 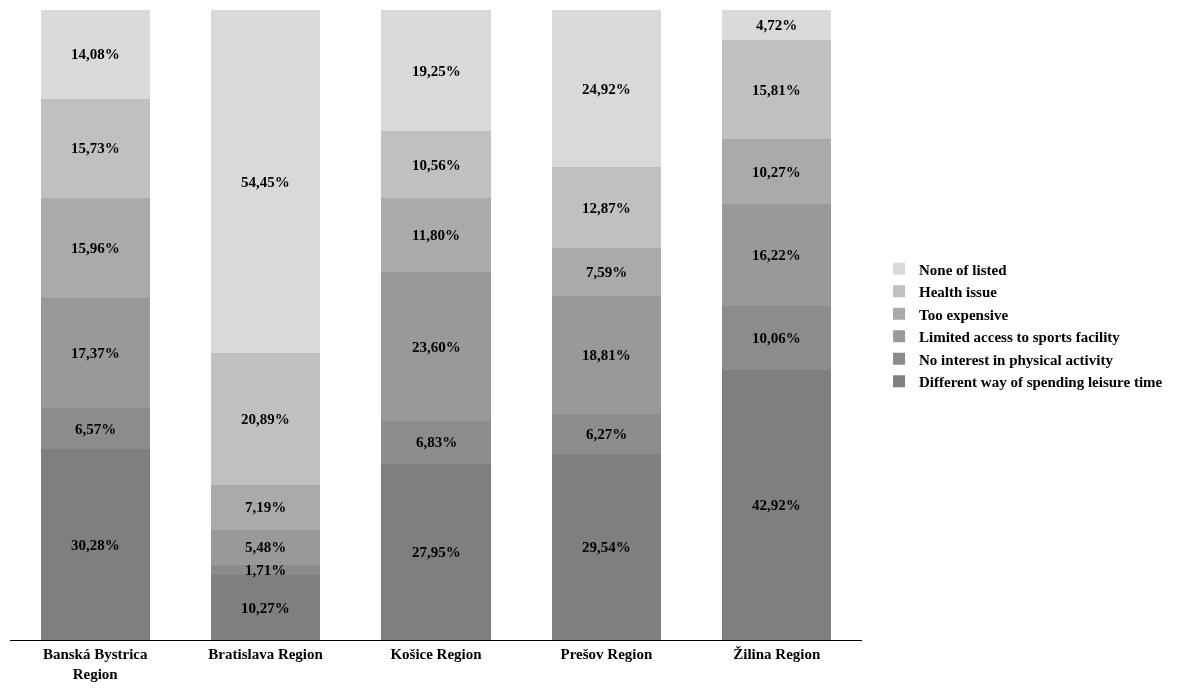 I want to click on x-tick-label: Košice Region, so click(x=436, y=654).